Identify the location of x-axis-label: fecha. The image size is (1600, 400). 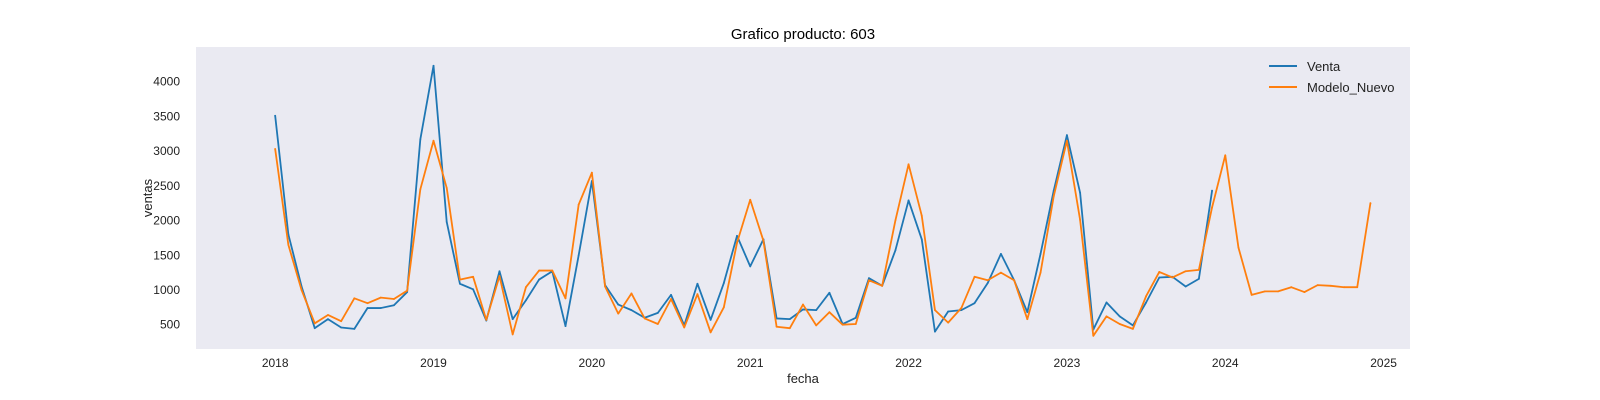
(803, 378).